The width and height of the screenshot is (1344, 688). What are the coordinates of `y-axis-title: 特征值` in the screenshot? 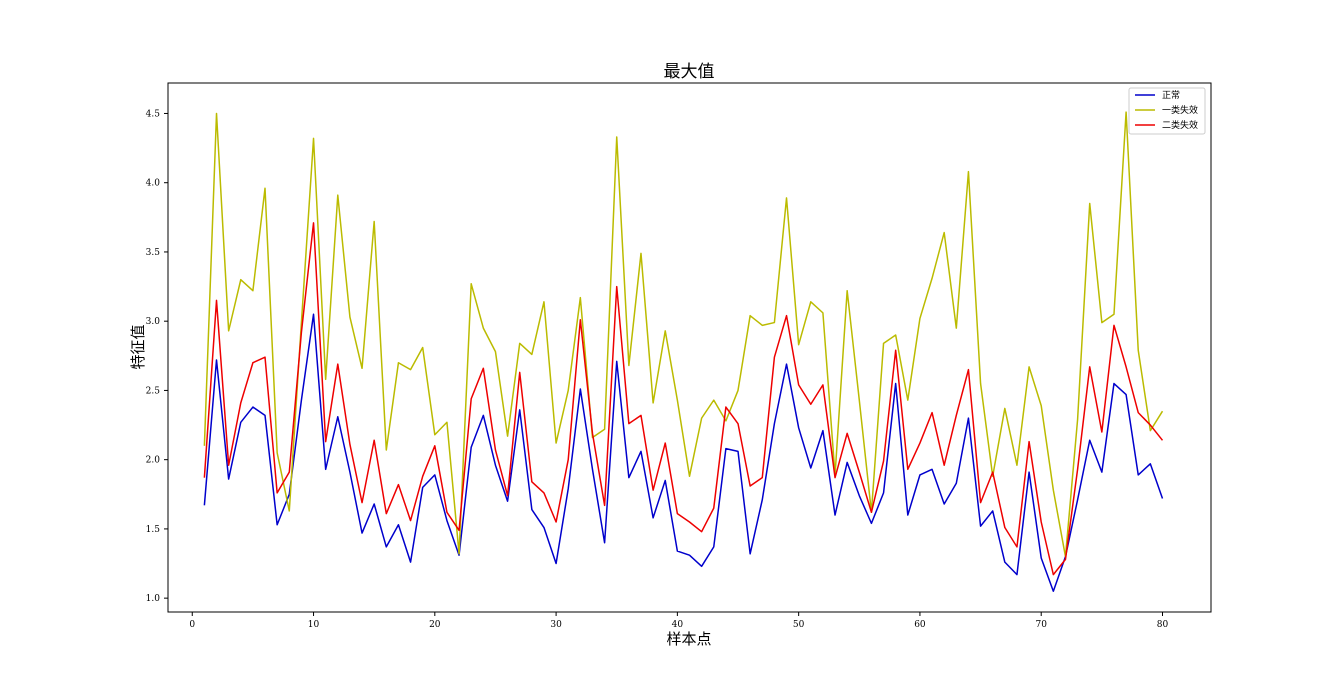 It's located at (138, 346).